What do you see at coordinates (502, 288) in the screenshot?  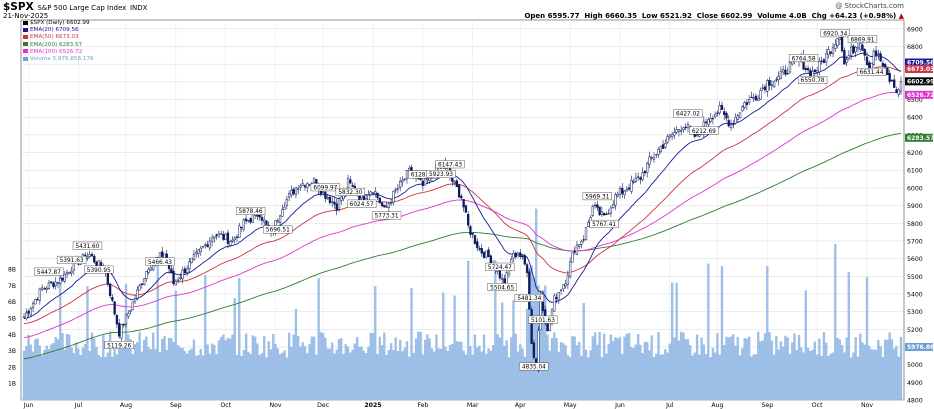 I see `annotation-label: 5504.65` at bounding box center [502, 288].